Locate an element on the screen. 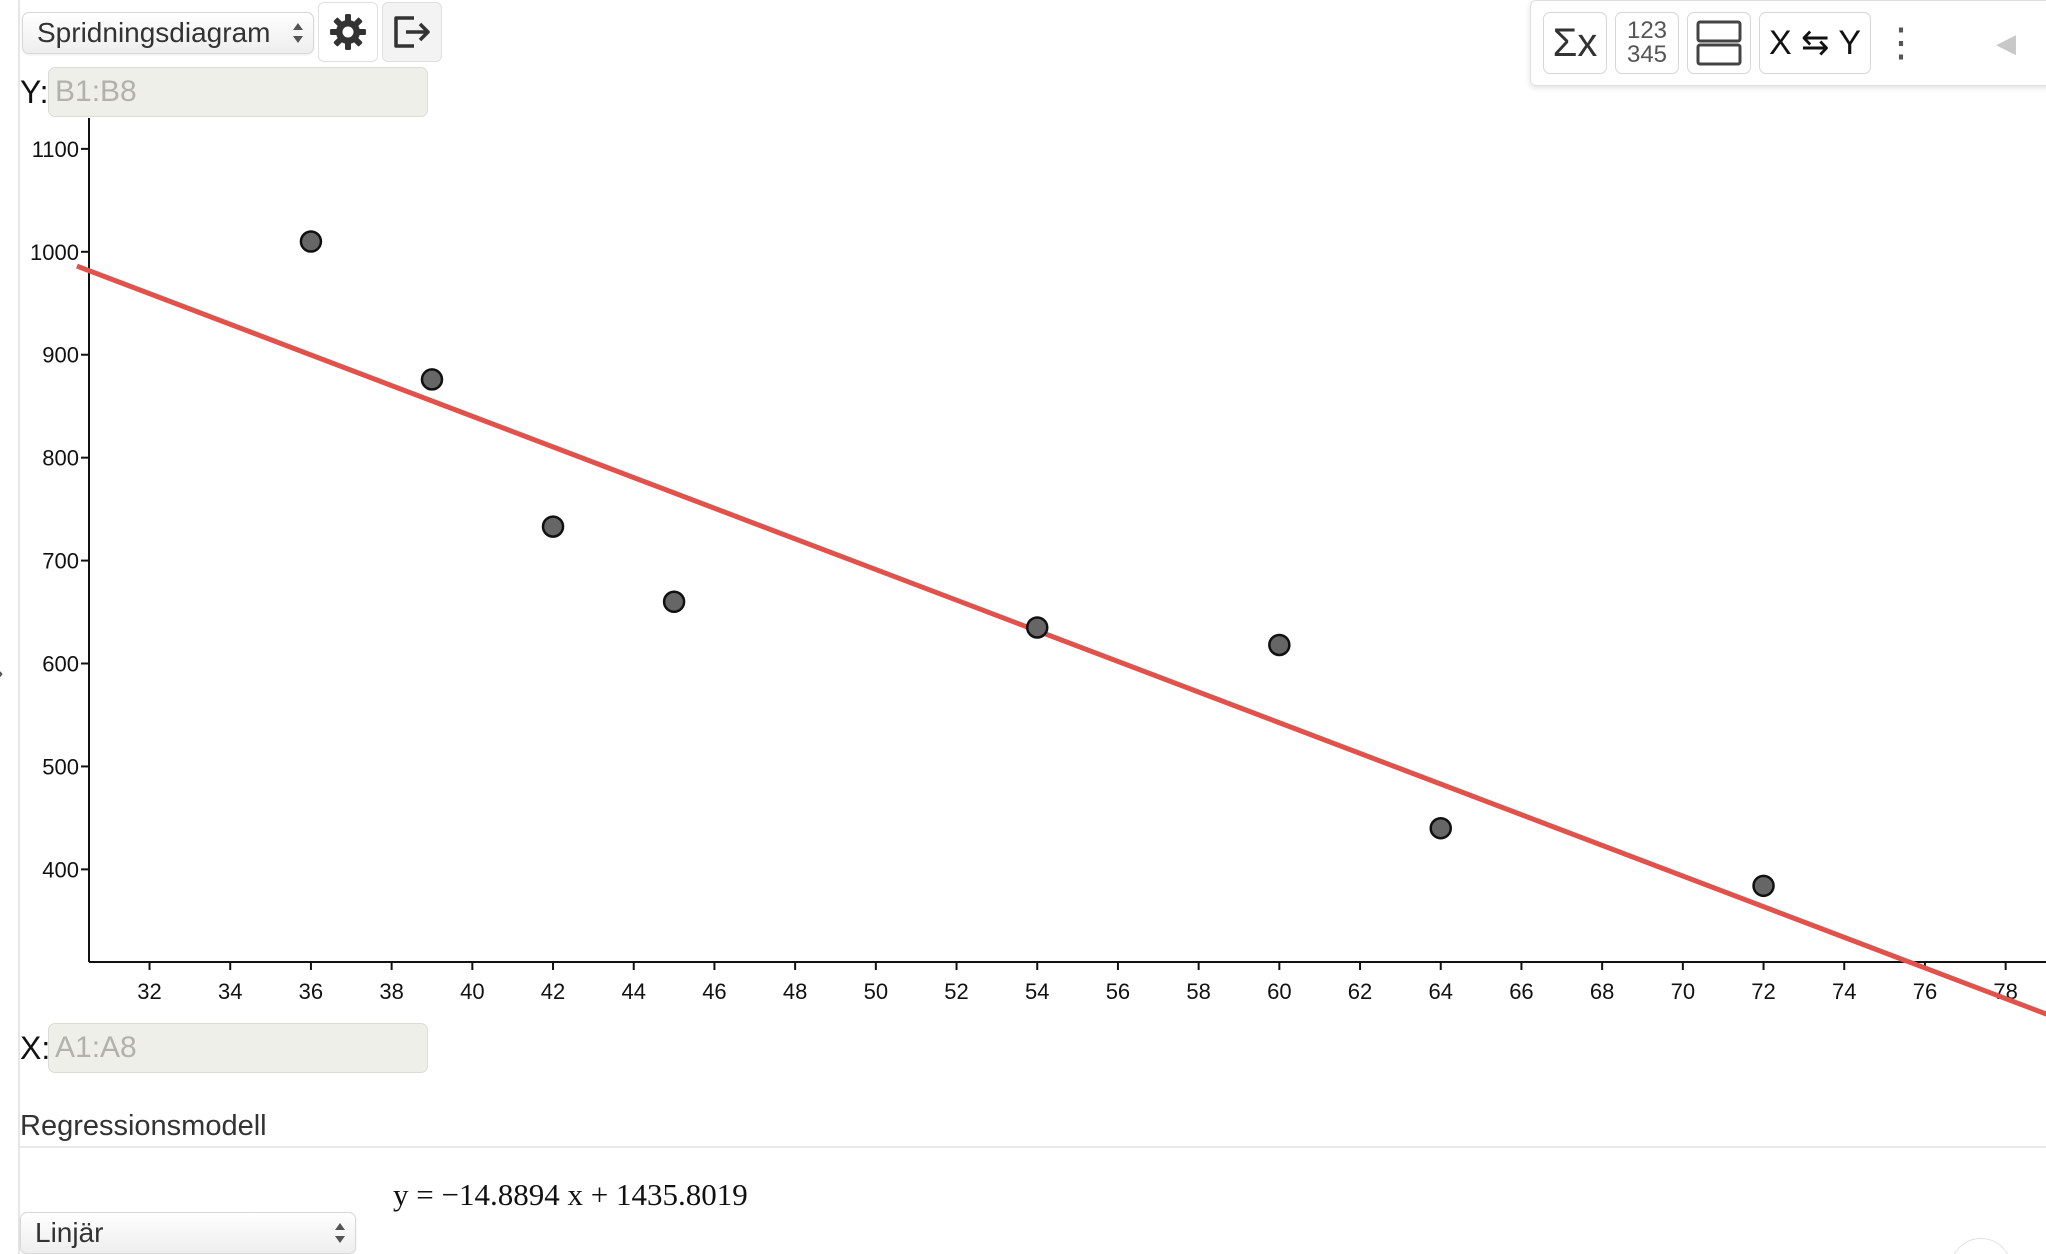 This screenshot has width=2046, height=1254. x-tick-label: 48 is located at coordinates (795, 991).